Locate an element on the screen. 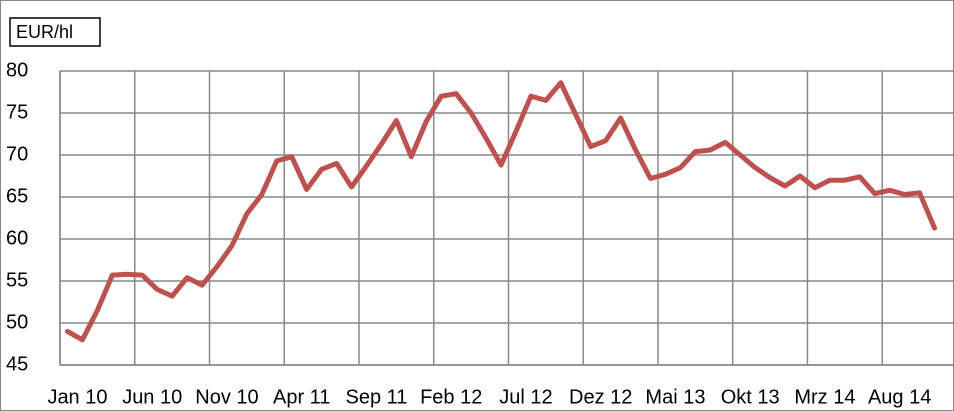 This screenshot has height=411, width=954. x-tick-label: Jan 10 is located at coordinates (77, 397).